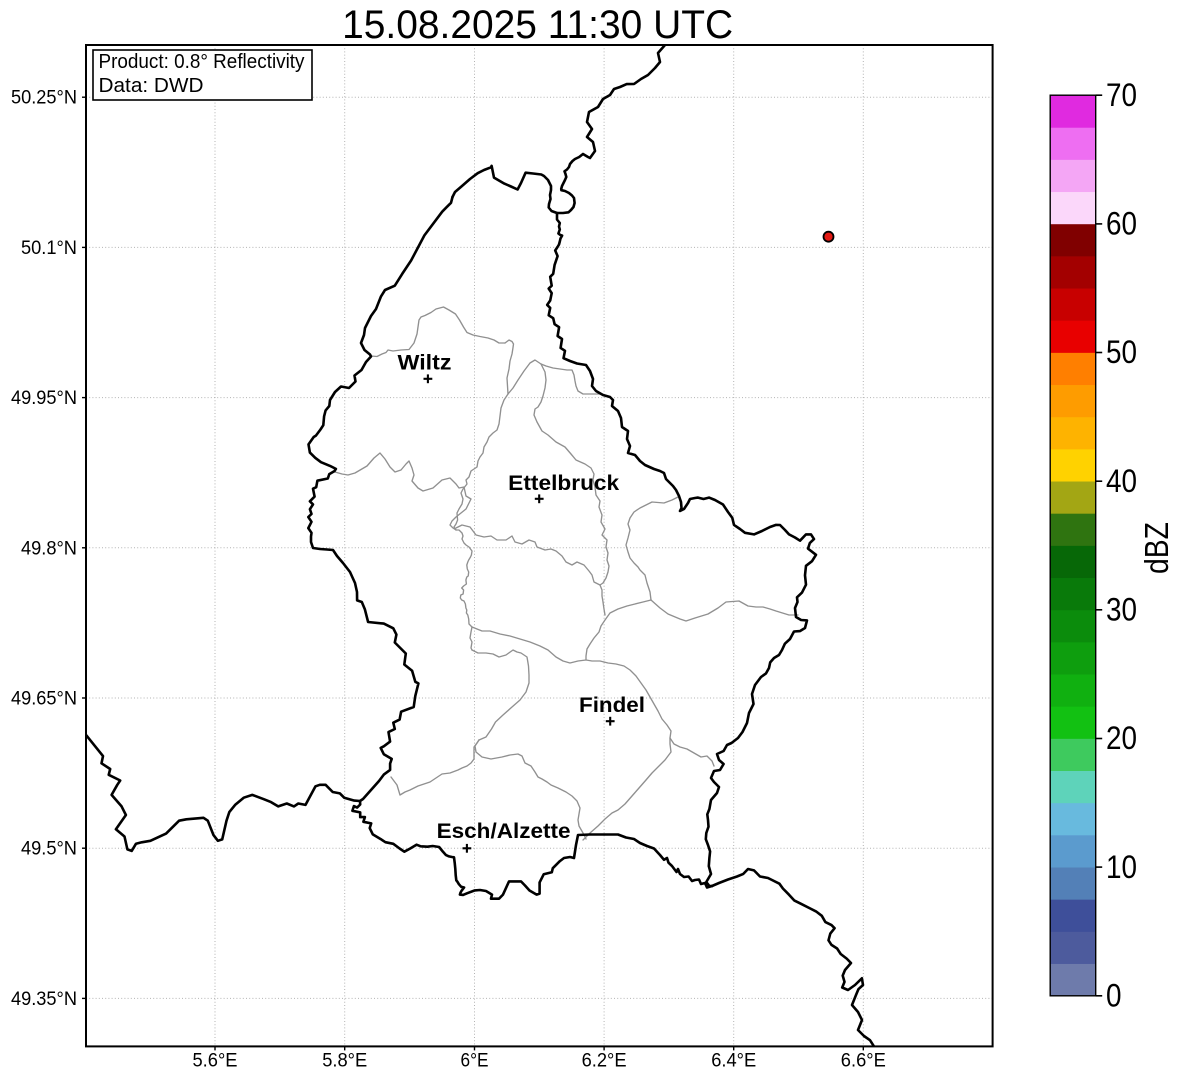 Image resolution: width=1184 pixels, height=1081 pixels. What do you see at coordinates (44, 98) in the screenshot?
I see `svg-text: 50.25°N` at bounding box center [44, 98].